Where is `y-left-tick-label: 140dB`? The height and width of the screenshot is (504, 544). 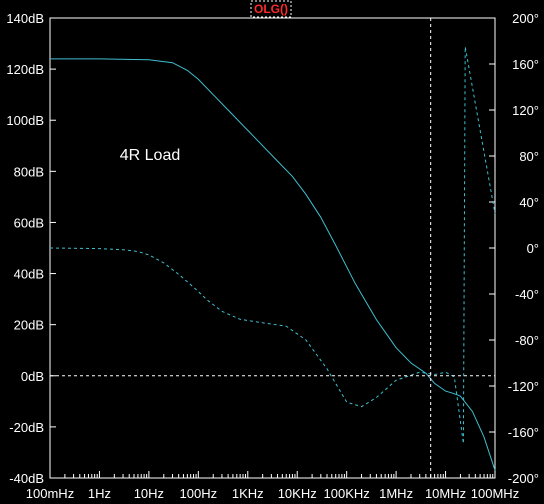
y-left-tick-label: 140dB is located at coordinates (25, 18).